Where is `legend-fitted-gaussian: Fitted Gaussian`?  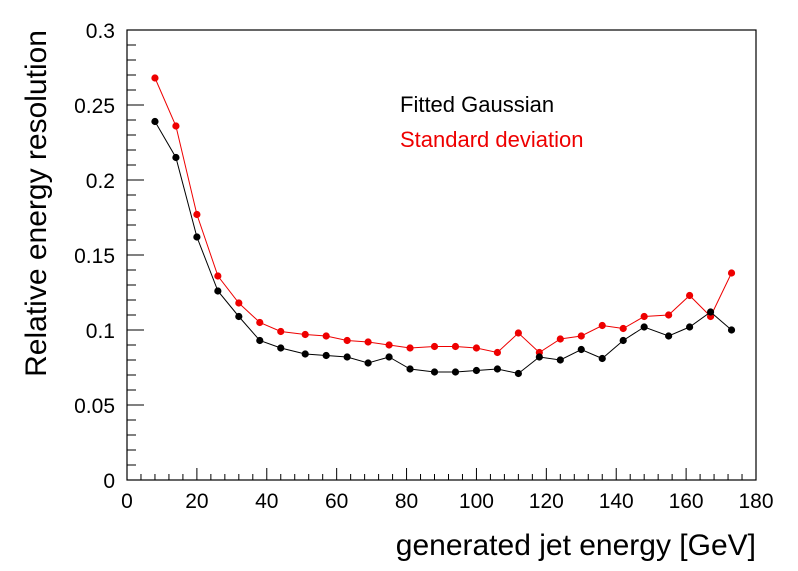 legend-fitted-gaussian: Fitted Gaussian is located at coordinates (477, 104).